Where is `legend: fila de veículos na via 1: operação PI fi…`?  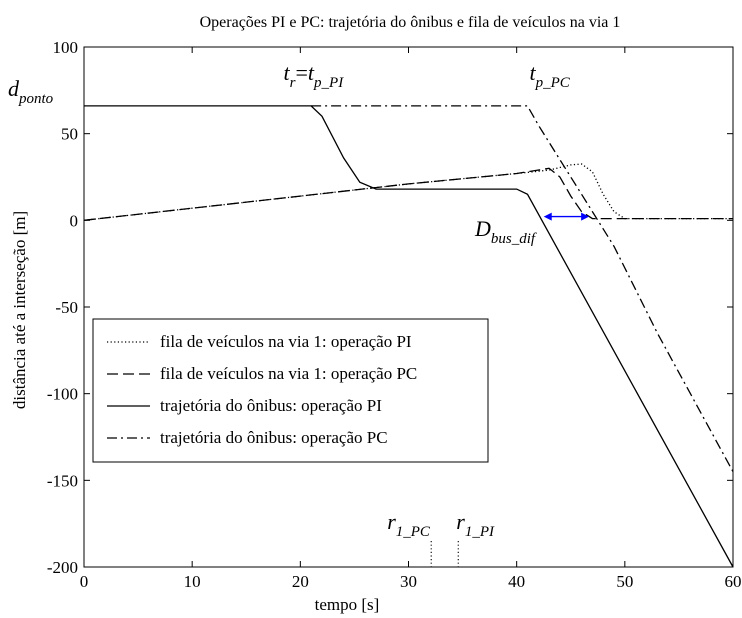 legend: fila de veículos na via 1: operação PI fi… is located at coordinates (290, 390).